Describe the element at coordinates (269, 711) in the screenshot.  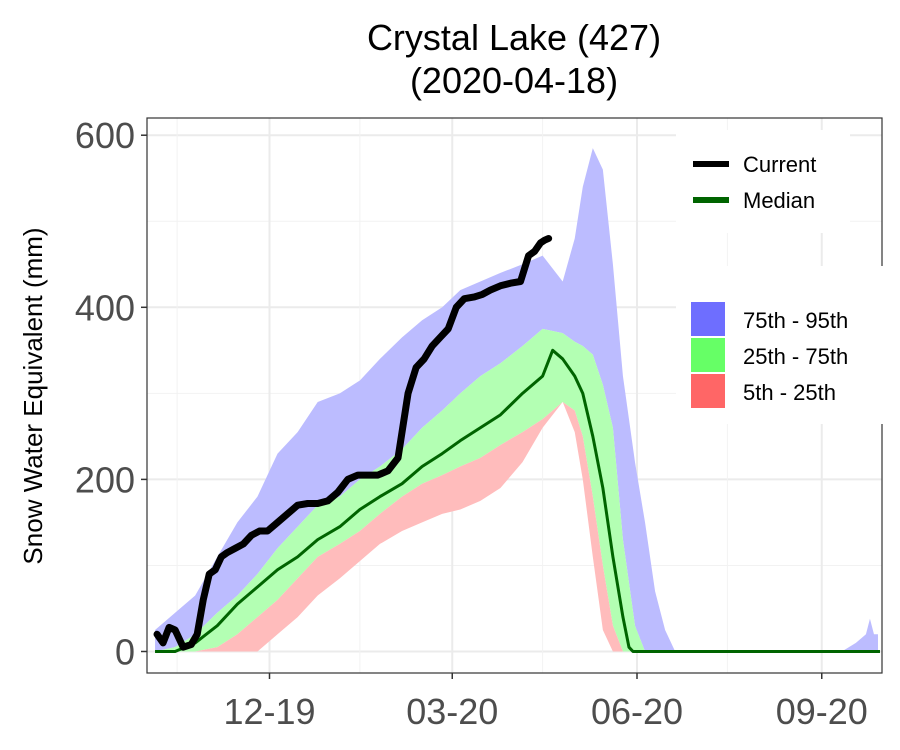
I see `x-tick-label: 12-19` at that location.